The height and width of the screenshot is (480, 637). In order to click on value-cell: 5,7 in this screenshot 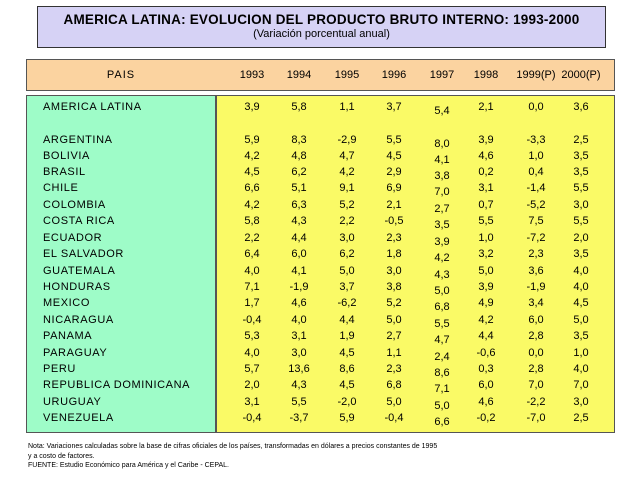, I will do `click(252, 369)`.